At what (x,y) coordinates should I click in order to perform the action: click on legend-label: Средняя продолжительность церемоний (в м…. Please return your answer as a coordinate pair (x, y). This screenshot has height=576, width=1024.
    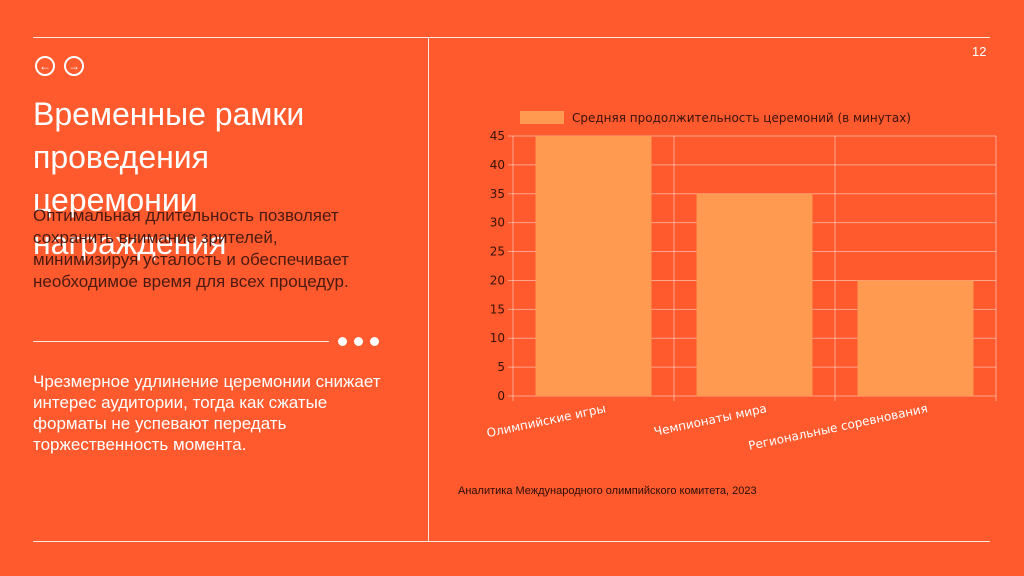
    Looking at the image, I should click on (741, 118).